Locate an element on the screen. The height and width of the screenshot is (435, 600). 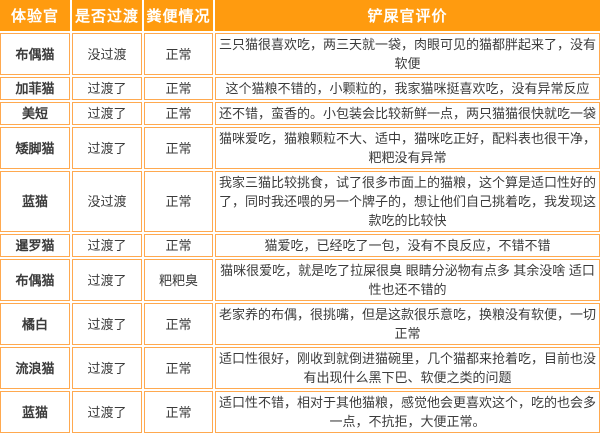
cat-name-cell: 流浪猫 is located at coordinates (35, 368).